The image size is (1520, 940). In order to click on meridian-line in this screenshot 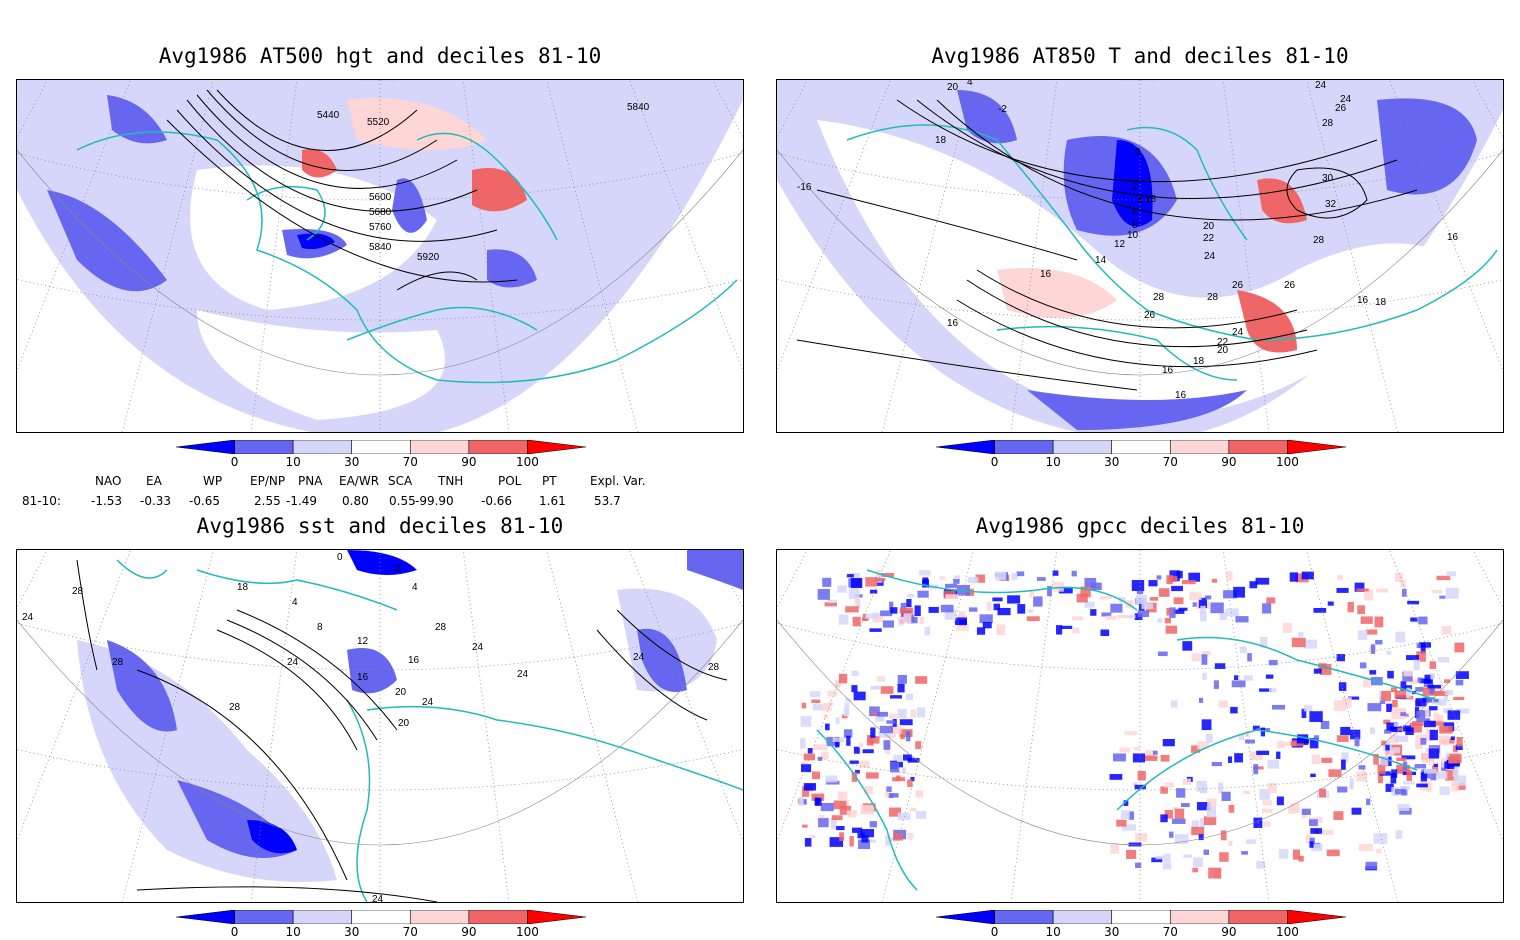, I will do `click(486, 256)`.